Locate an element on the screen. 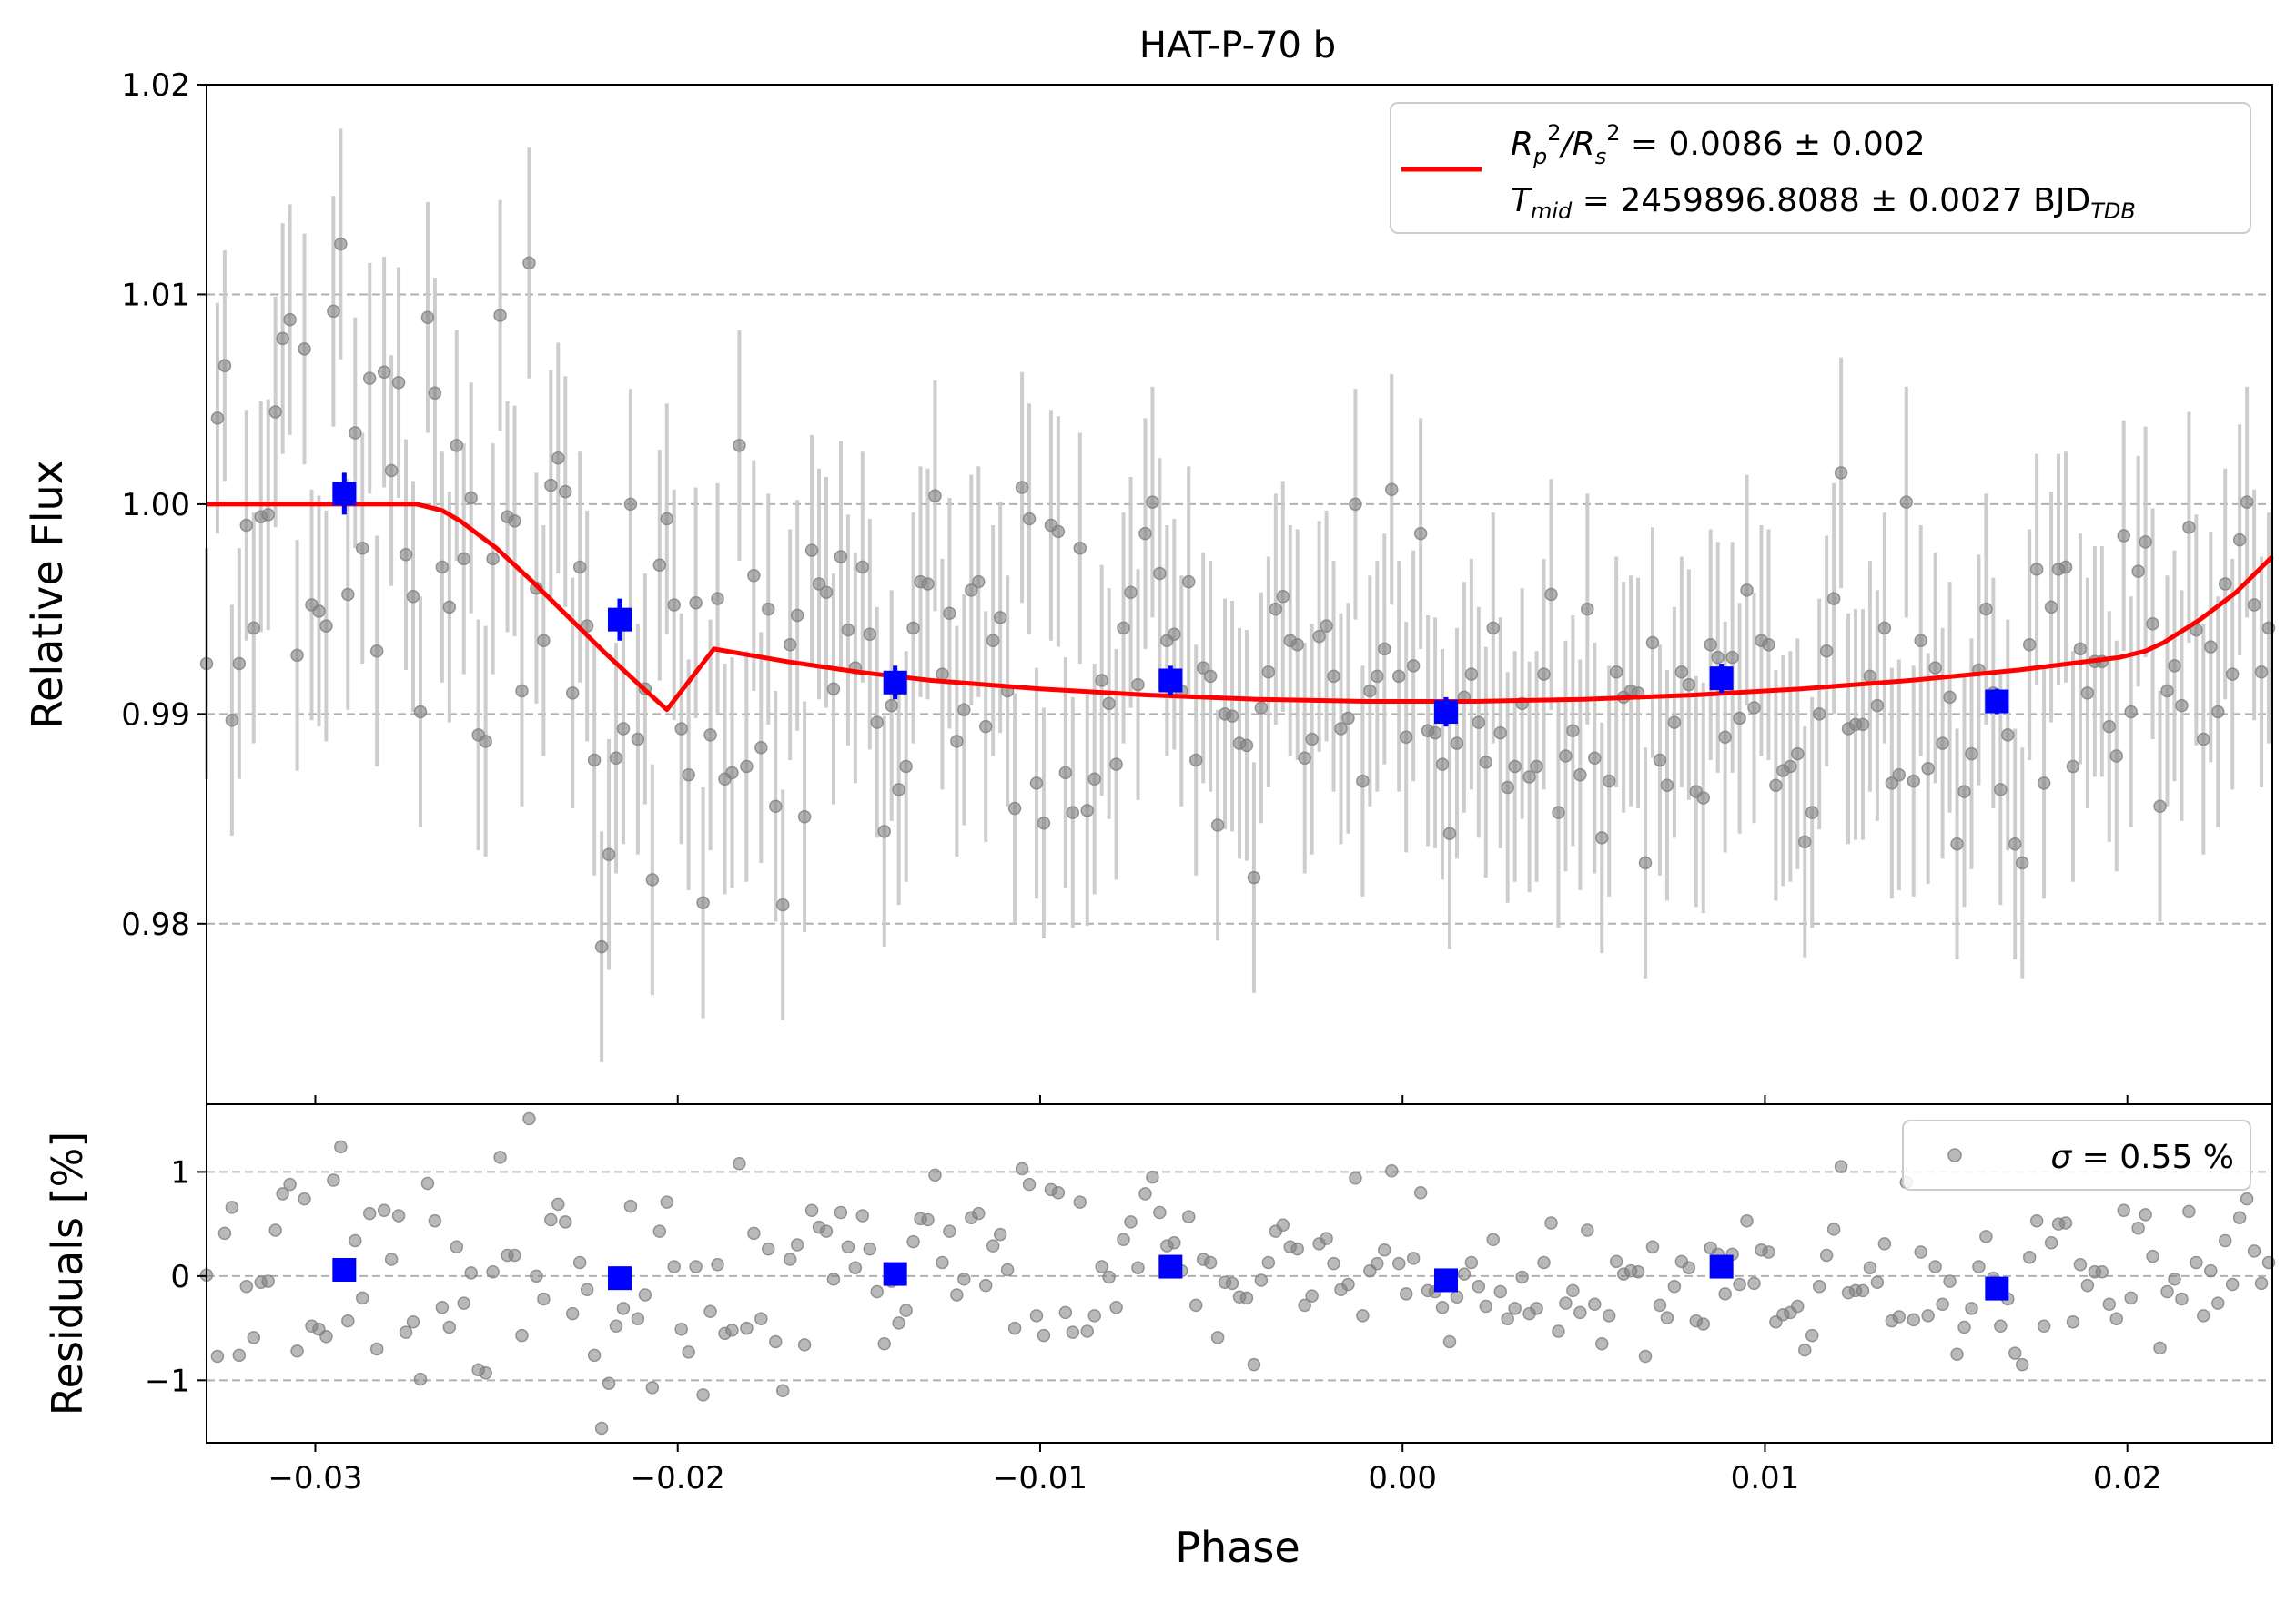  x-tick-label: 0.00 is located at coordinates (1403, 1478).